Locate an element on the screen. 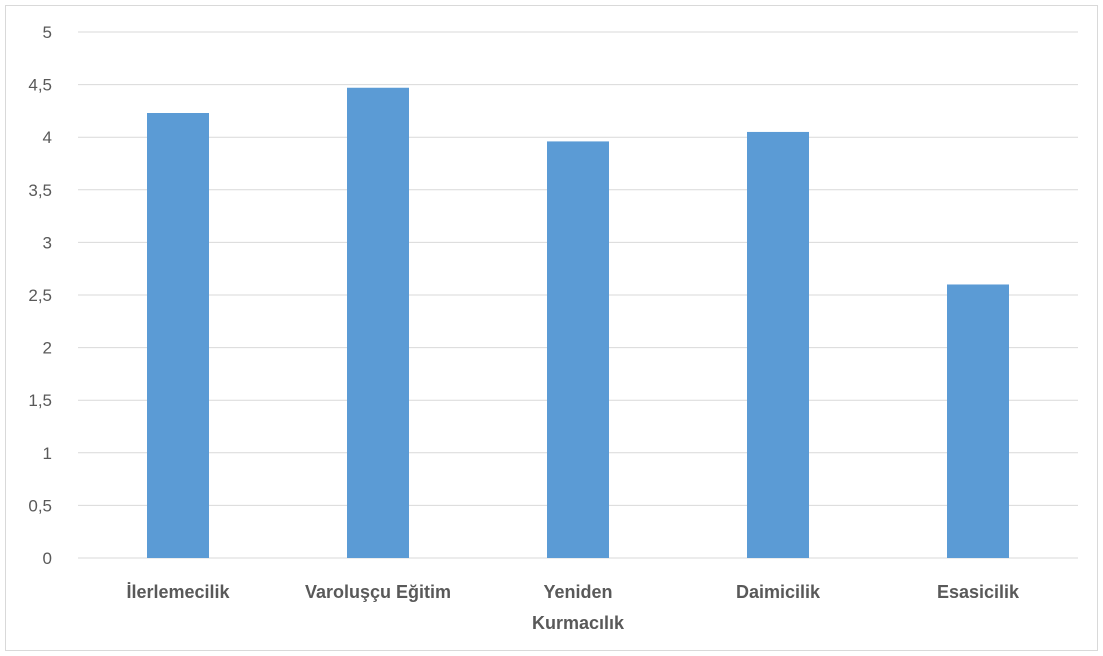  category-label: Yeniden Kurmacılık is located at coordinates (578, 607).